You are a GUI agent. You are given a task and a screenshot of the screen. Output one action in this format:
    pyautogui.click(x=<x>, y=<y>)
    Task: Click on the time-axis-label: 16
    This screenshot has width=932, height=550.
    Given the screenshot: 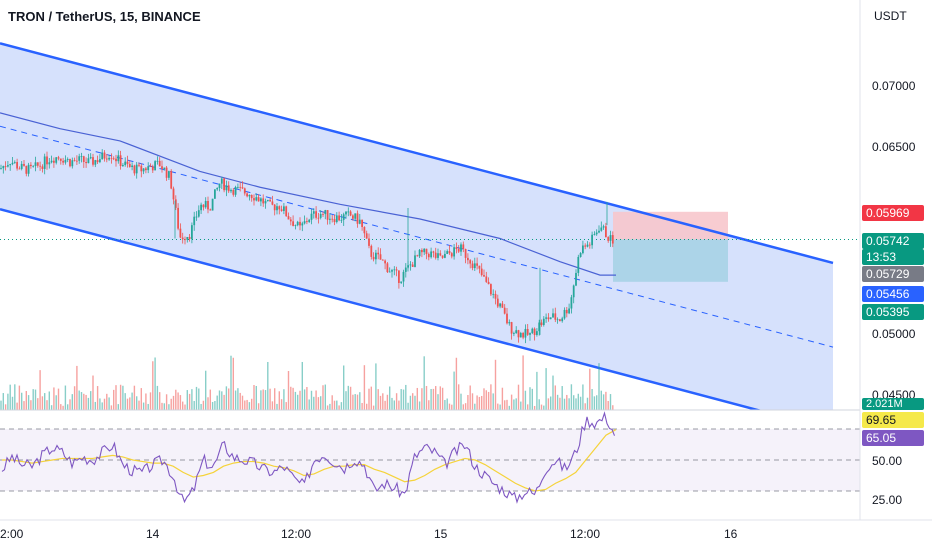 What is the action you would take?
    pyautogui.click(x=731, y=534)
    